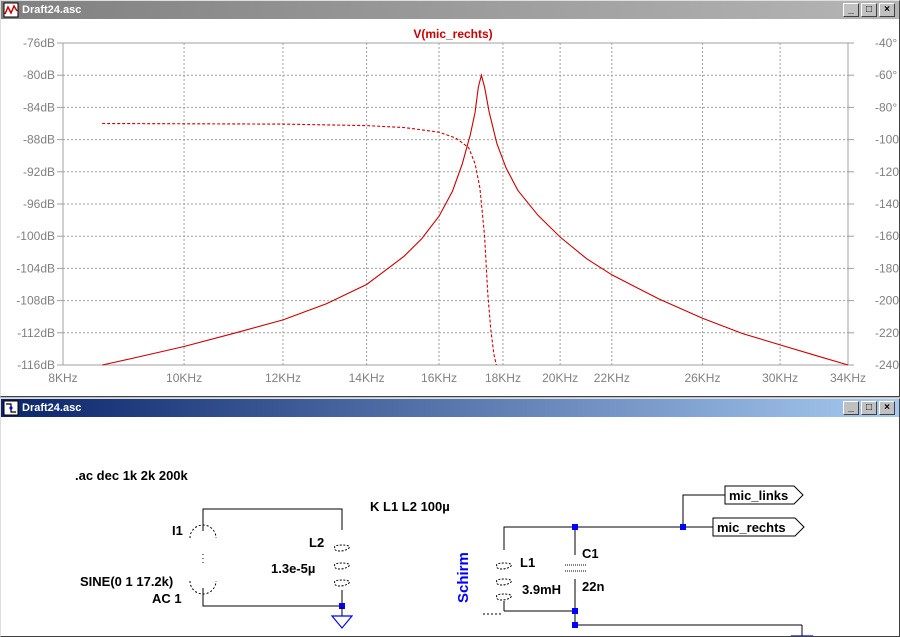 This screenshot has height=637, width=900. What do you see at coordinates (39, 140) in the screenshot?
I see `left-tick-label: -88dB` at bounding box center [39, 140].